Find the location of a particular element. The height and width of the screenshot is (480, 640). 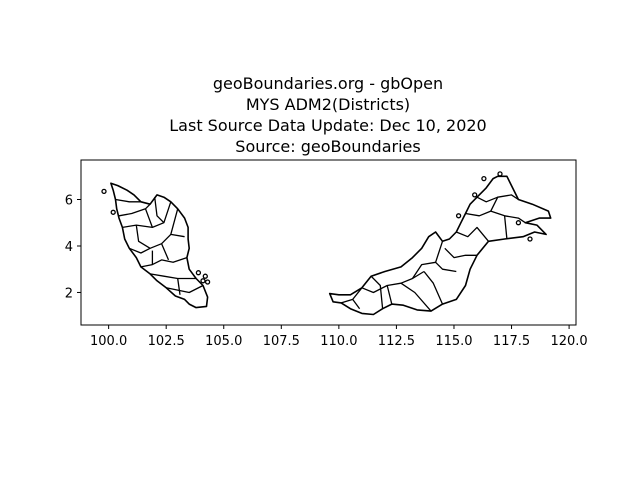

region-outline-borneo is located at coordinates (440, 245).